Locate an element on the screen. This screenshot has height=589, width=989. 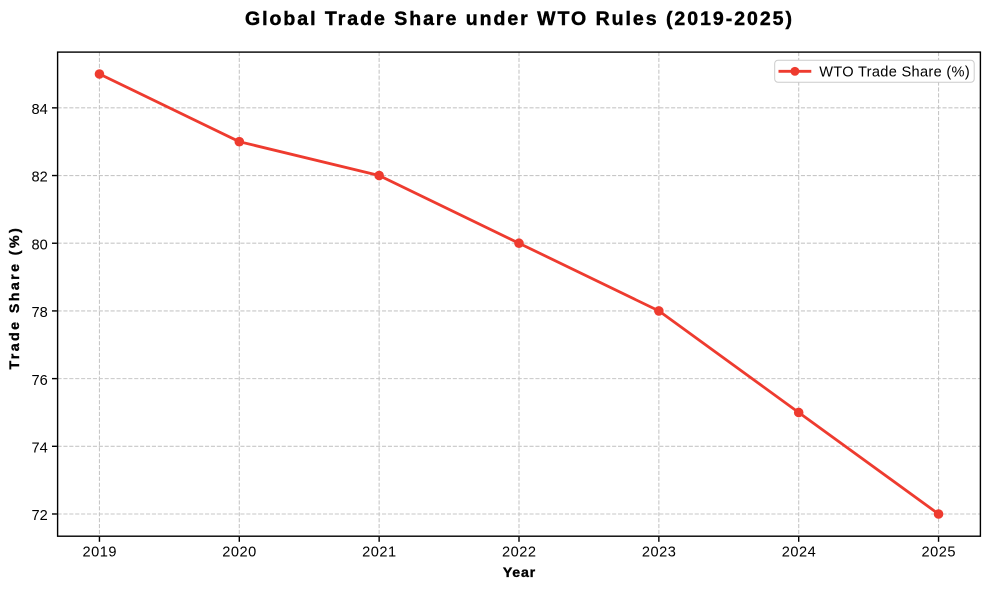
svg-text: 82 is located at coordinates (40, 178).